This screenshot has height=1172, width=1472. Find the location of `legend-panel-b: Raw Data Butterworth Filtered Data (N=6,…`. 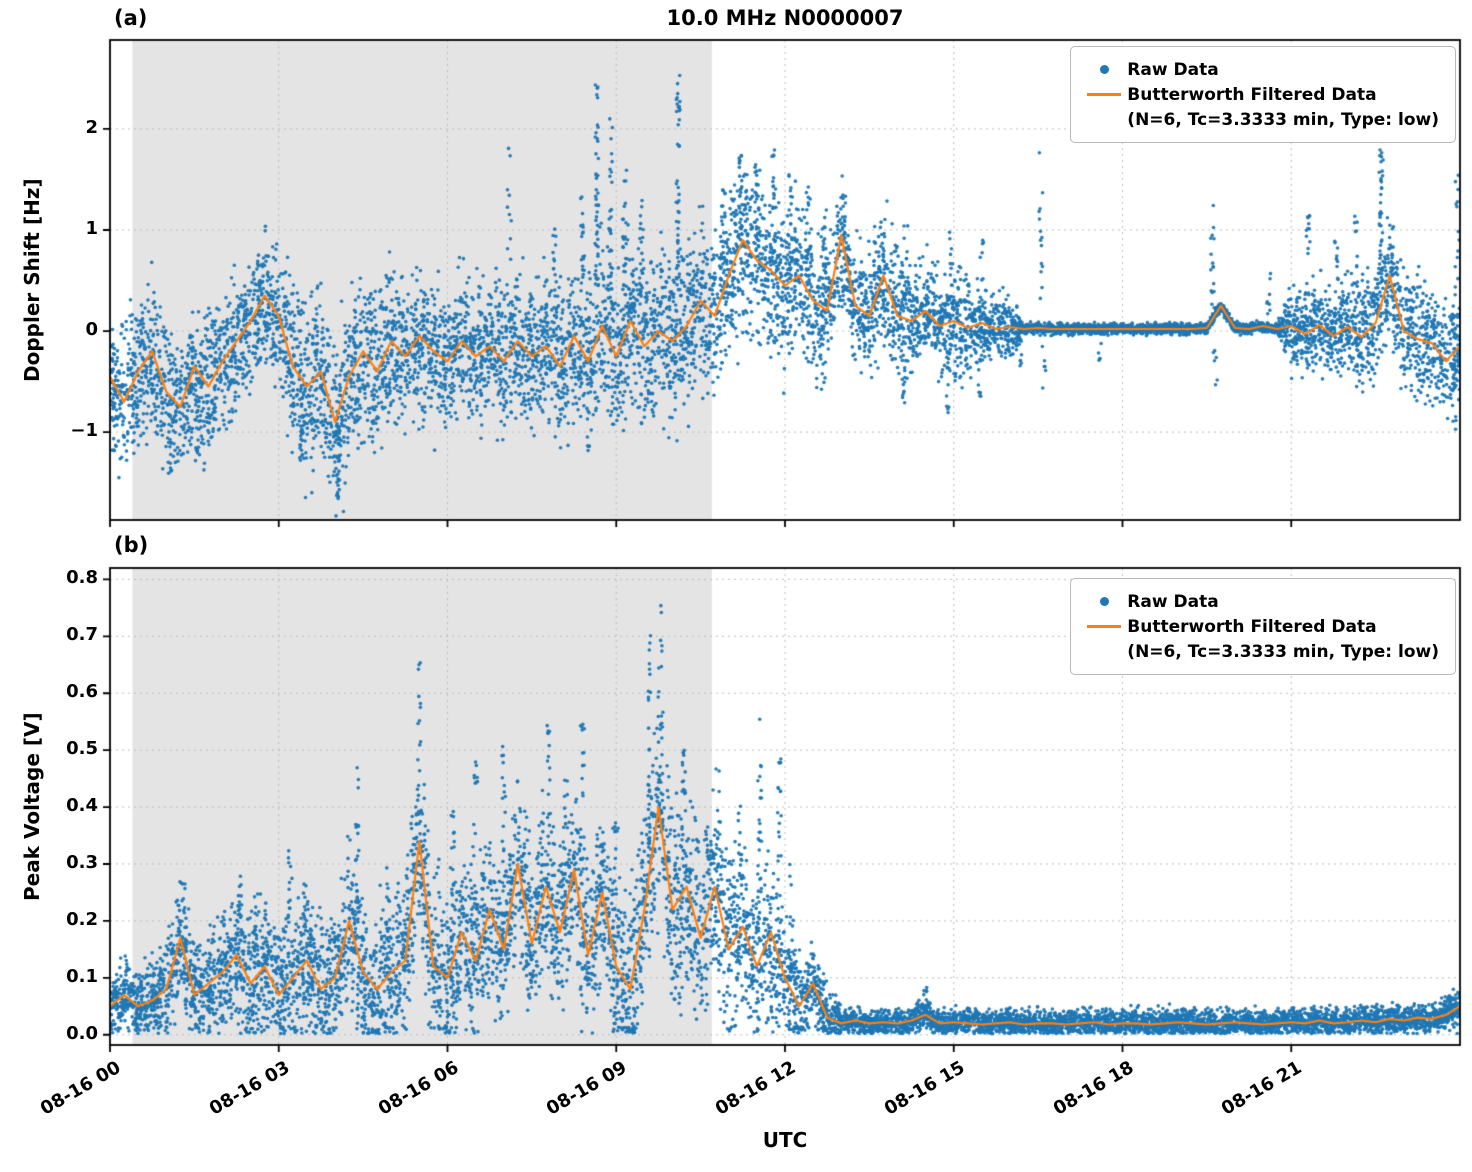

legend-panel-b: Raw Data Butterworth Filtered Data (N=6,… is located at coordinates (1263, 626).